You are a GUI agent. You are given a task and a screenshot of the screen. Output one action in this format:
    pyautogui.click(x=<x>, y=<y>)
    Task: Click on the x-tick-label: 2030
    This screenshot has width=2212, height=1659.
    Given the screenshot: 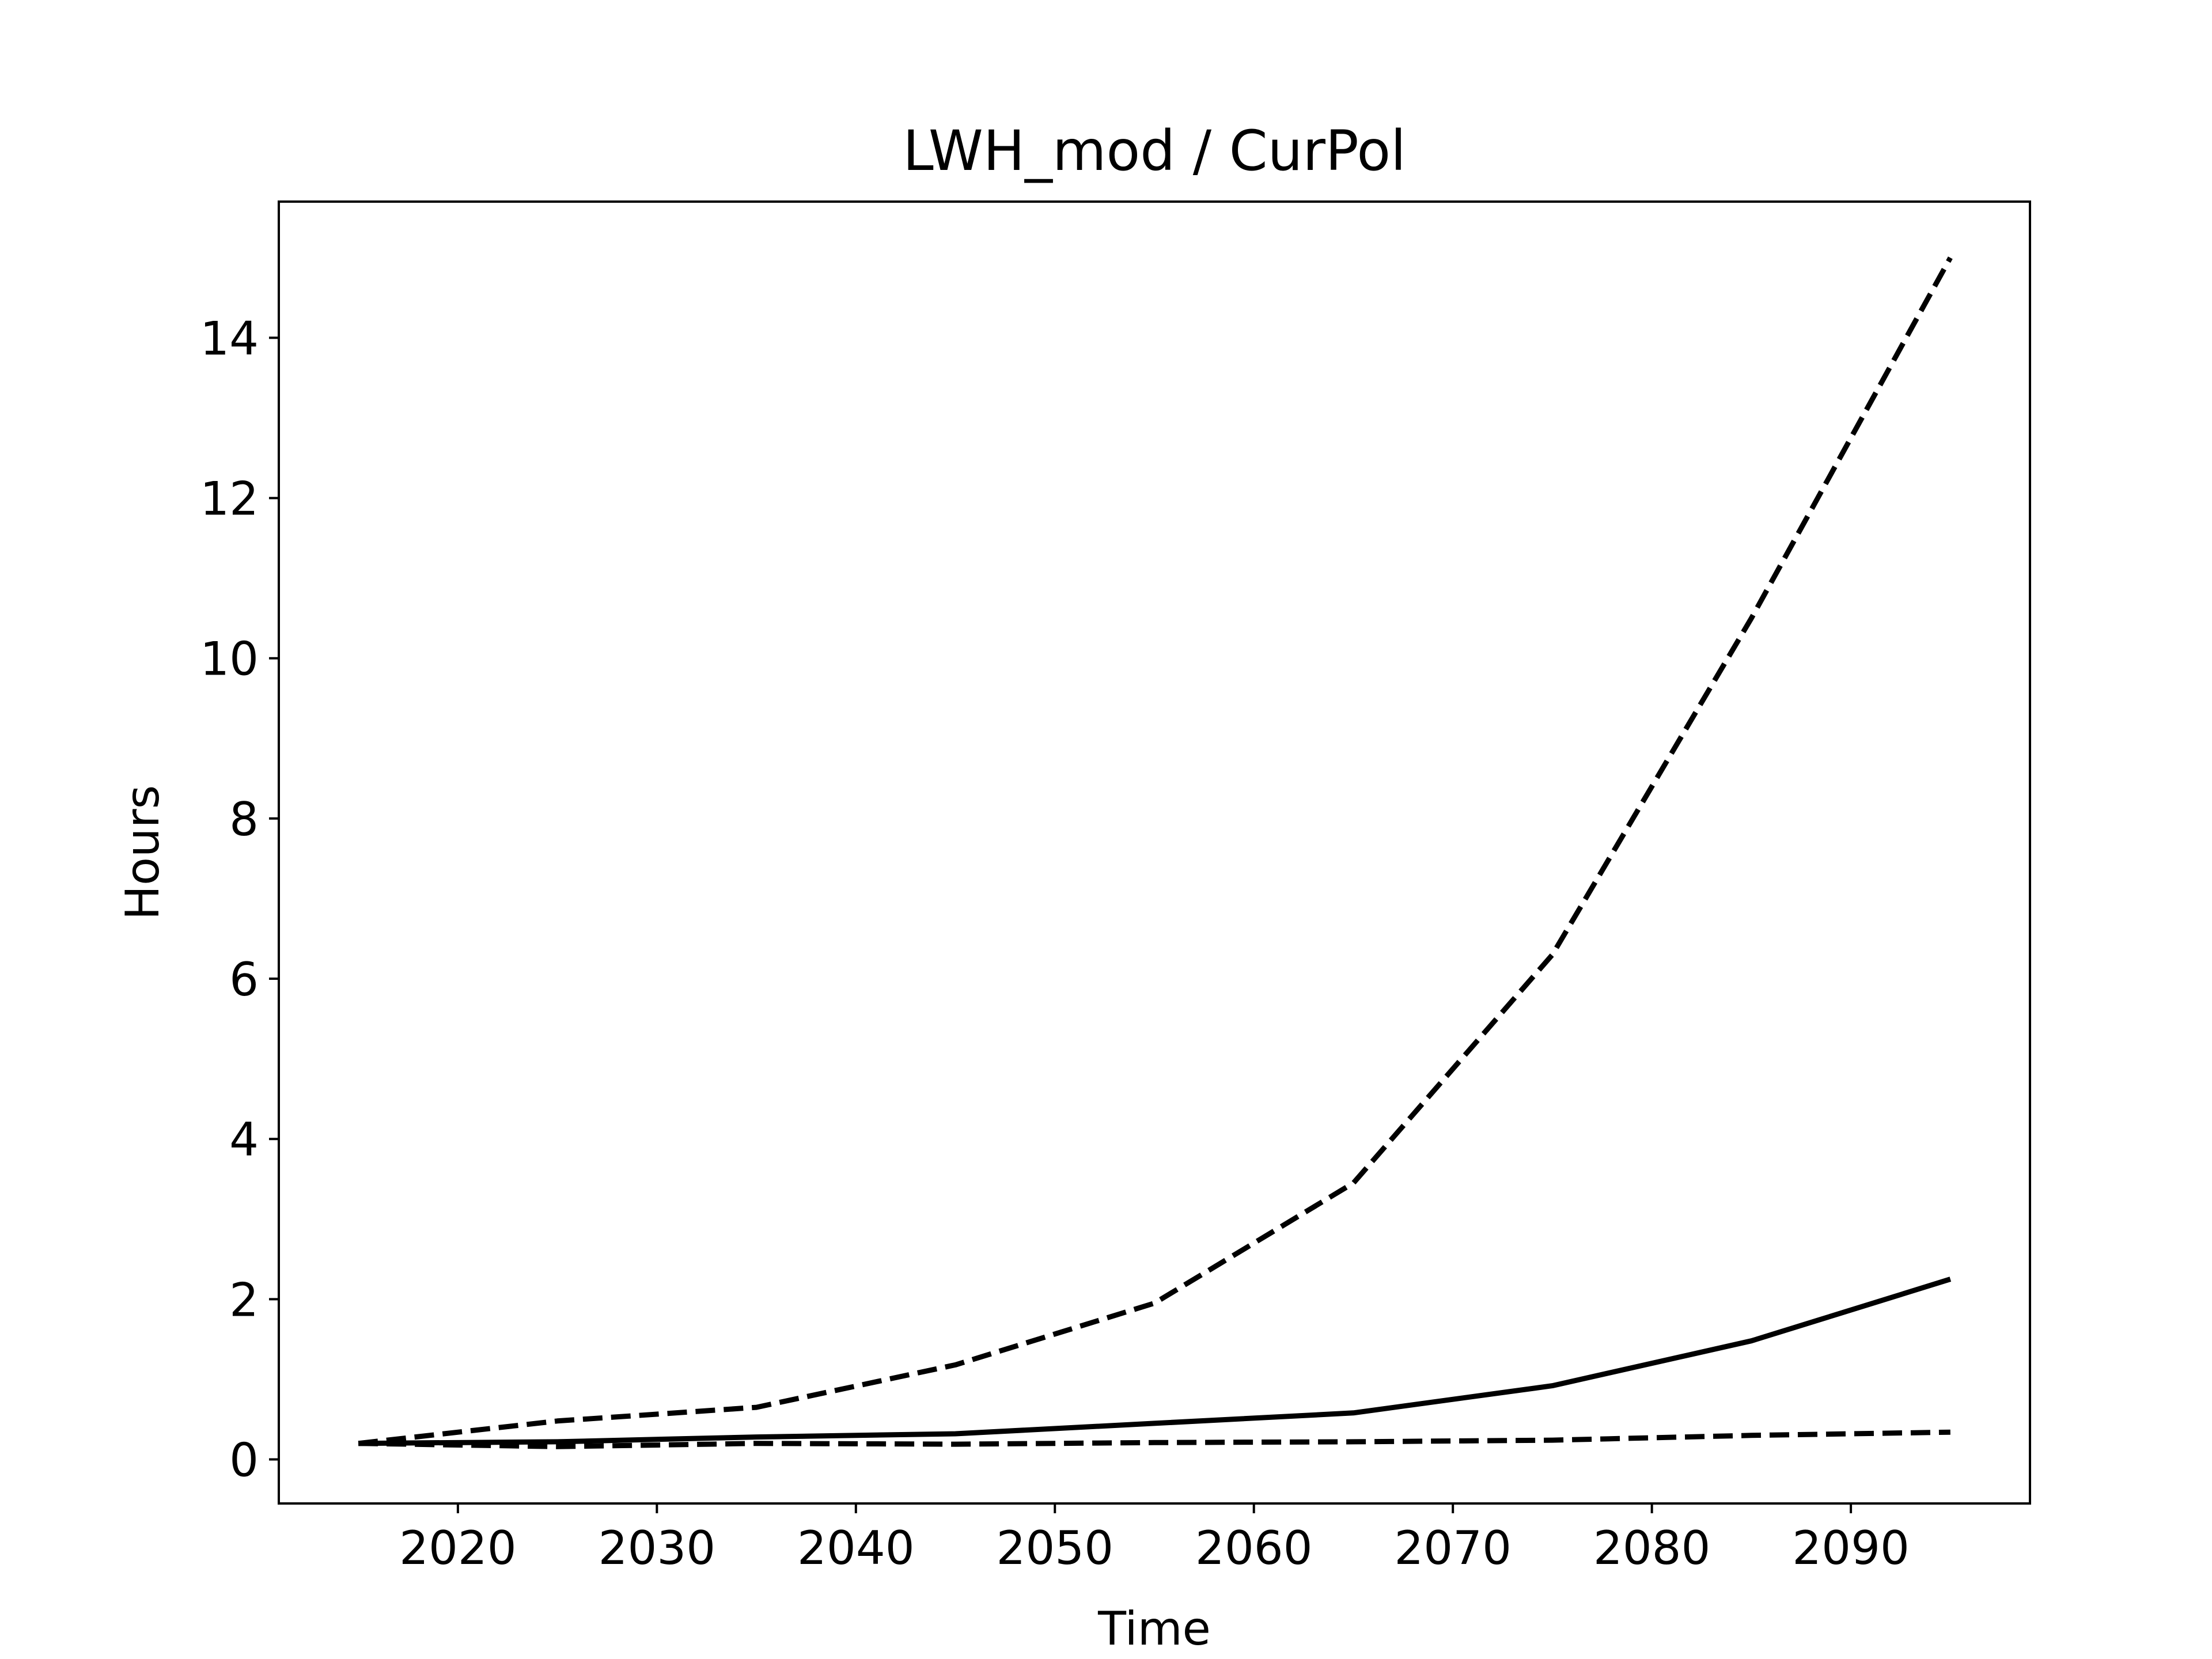 What is the action you would take?
    pyautogui.click(x=657, y=1548)
    